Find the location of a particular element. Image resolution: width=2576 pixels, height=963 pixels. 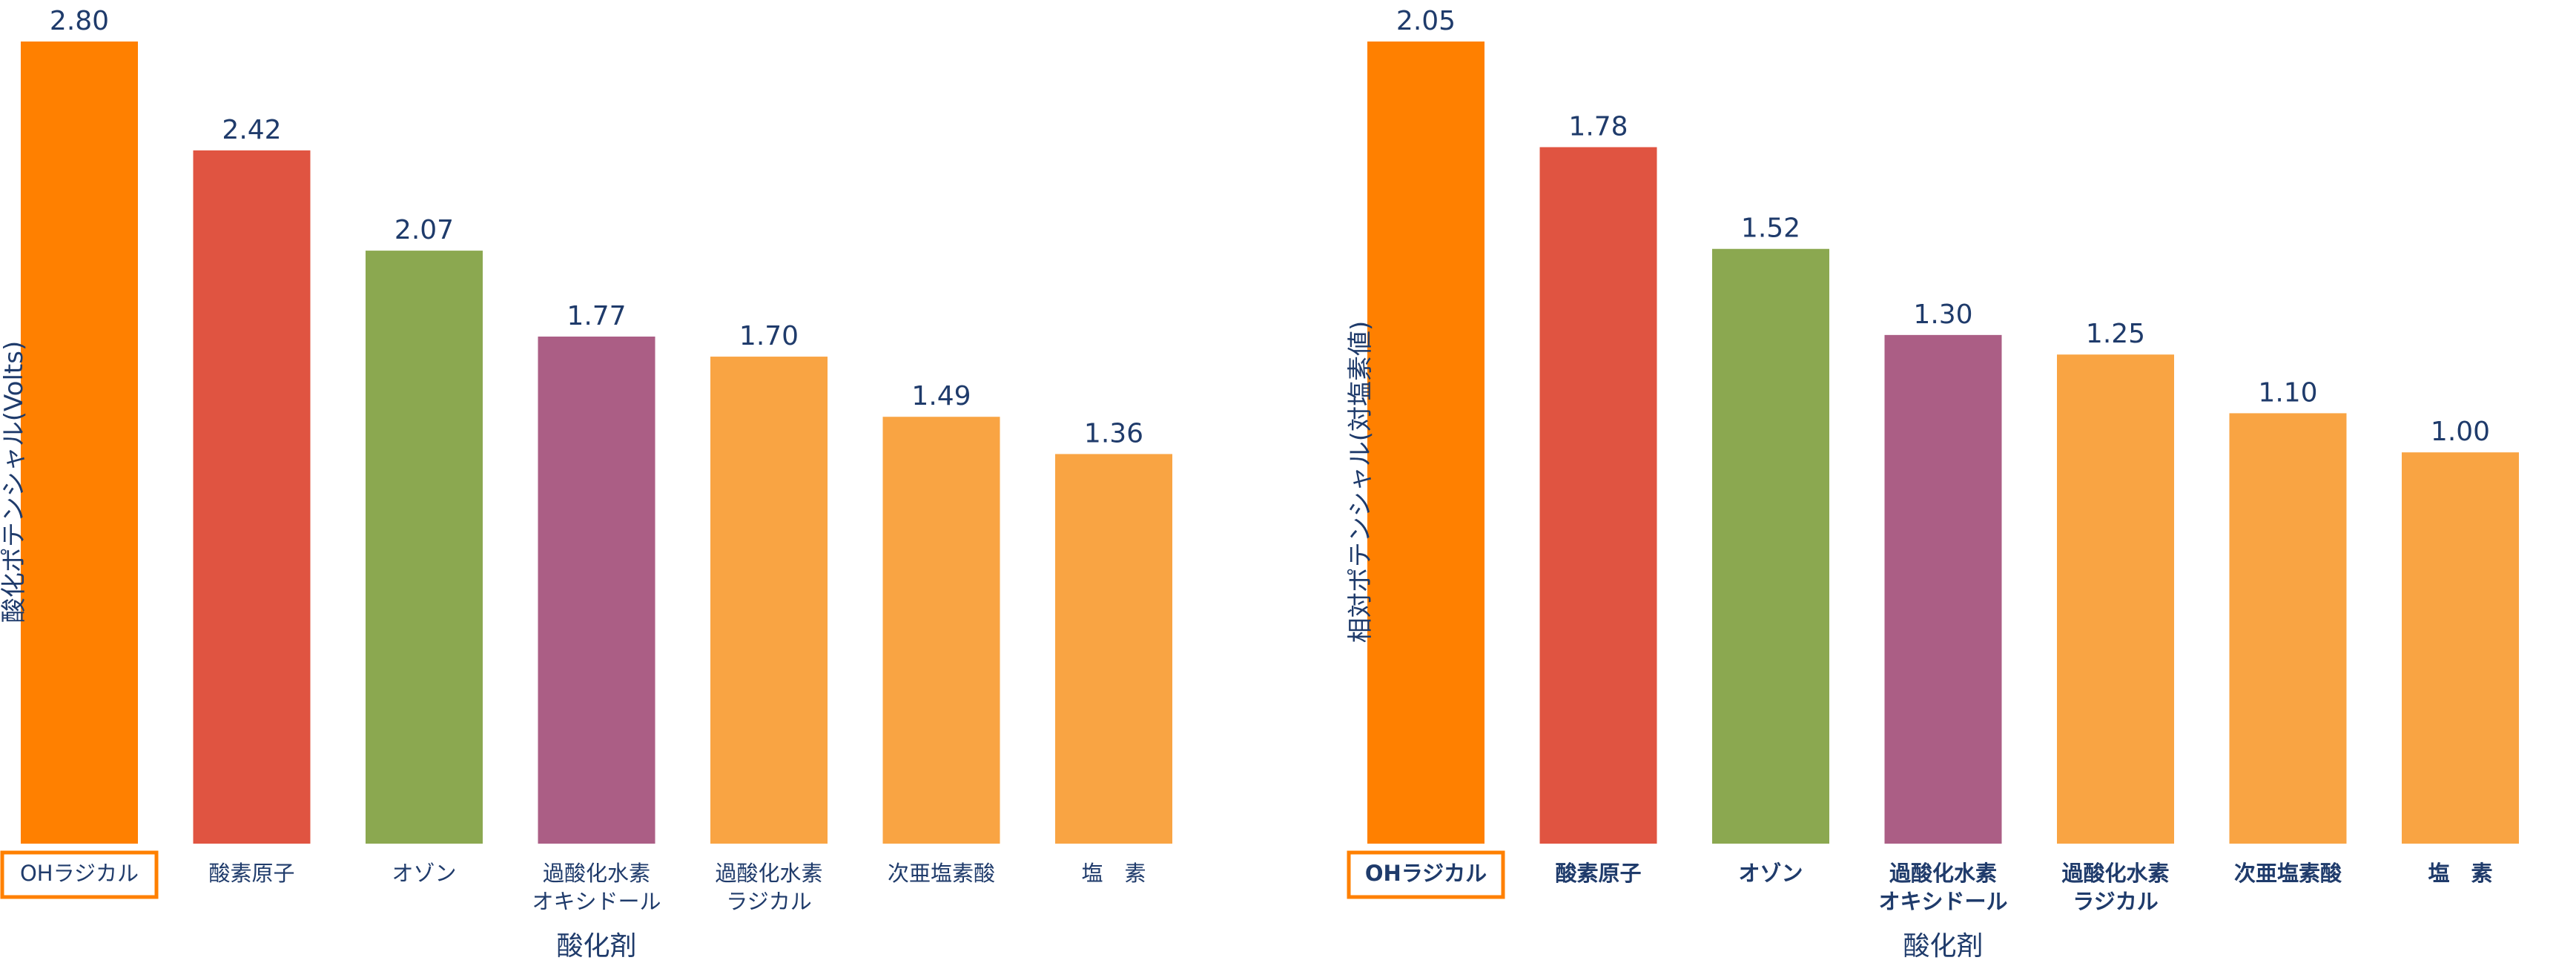

y-axis-title-right: 相対ポテンシャル(対塩素値) is located at coordinates (1360, 482).